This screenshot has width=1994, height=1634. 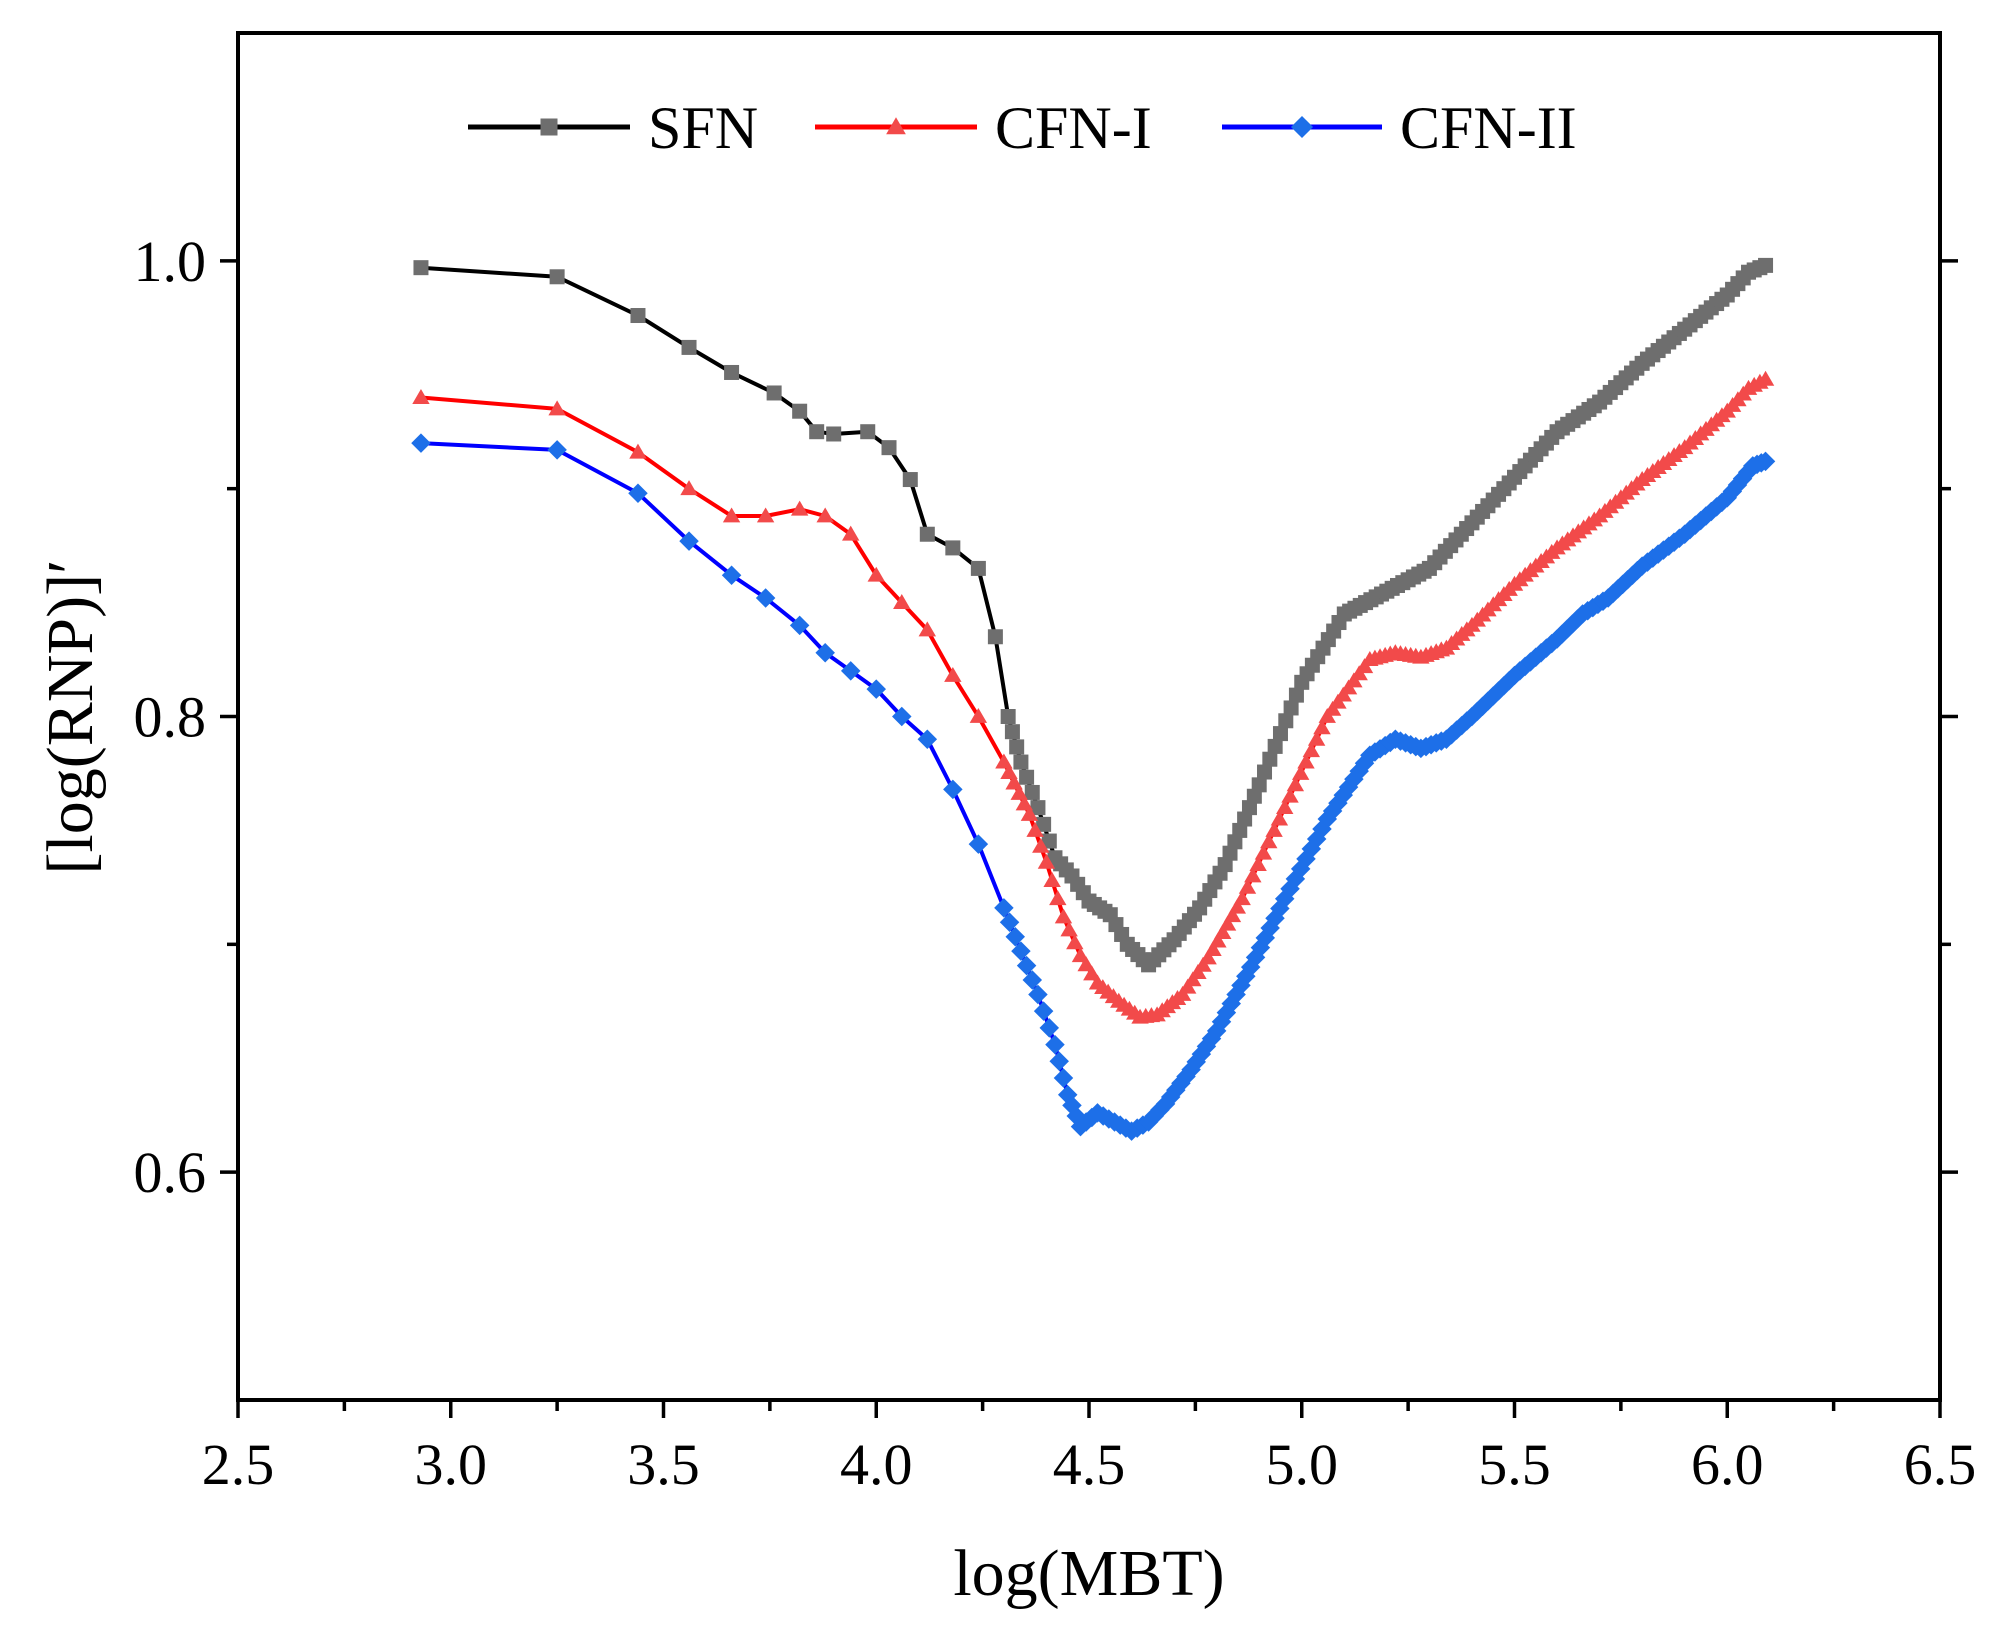 I want to click on x-axis-ticks, so click(x=1089, y=1409).